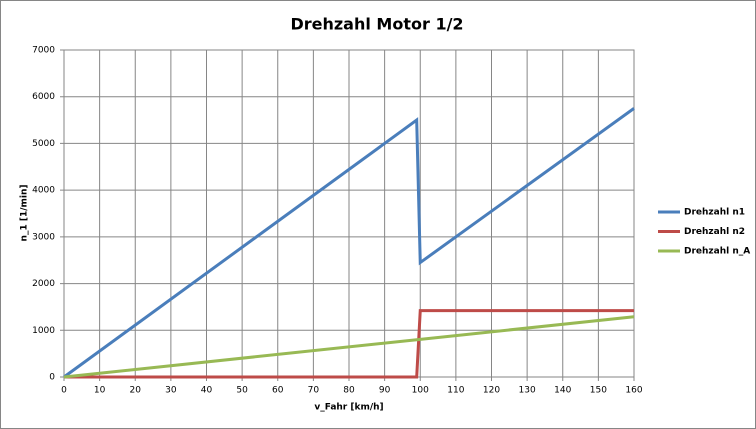 The image size is (756, 429). What do you see at coordinates (242, 391) in the screenshot?
I see `x-tick-label: 50` at bounding box center [242, 391].